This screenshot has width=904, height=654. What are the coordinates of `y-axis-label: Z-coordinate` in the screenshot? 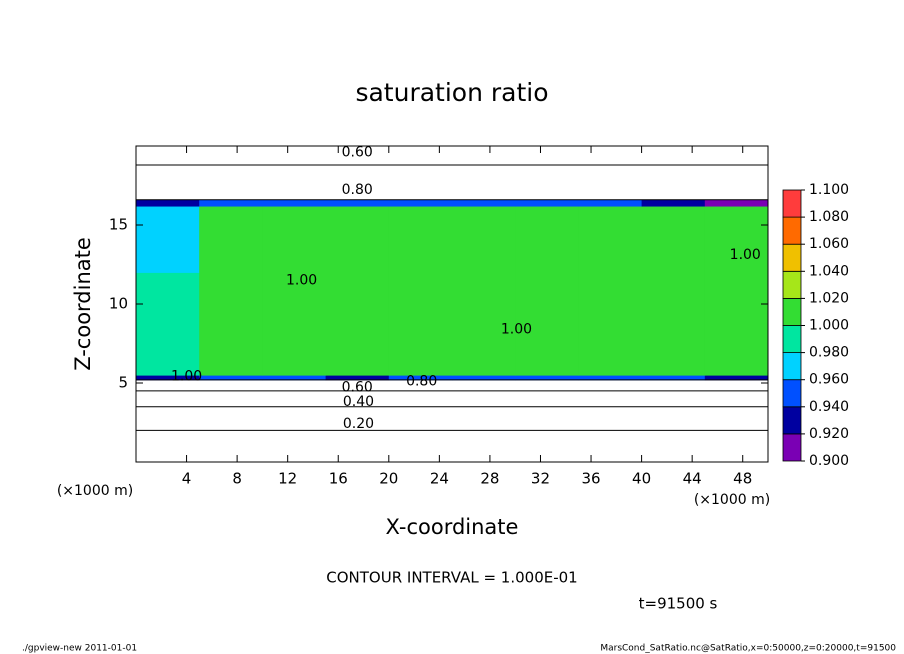 It's located at (83, 304).